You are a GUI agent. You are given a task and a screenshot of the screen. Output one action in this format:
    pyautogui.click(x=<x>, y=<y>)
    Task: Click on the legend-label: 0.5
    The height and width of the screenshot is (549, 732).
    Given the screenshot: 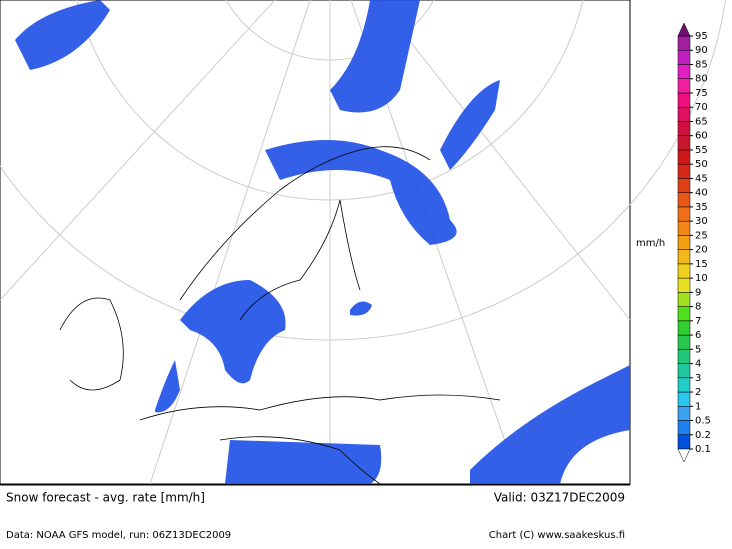 What is the action you would take?
    pyautogui.click(x=703, y=421)
    